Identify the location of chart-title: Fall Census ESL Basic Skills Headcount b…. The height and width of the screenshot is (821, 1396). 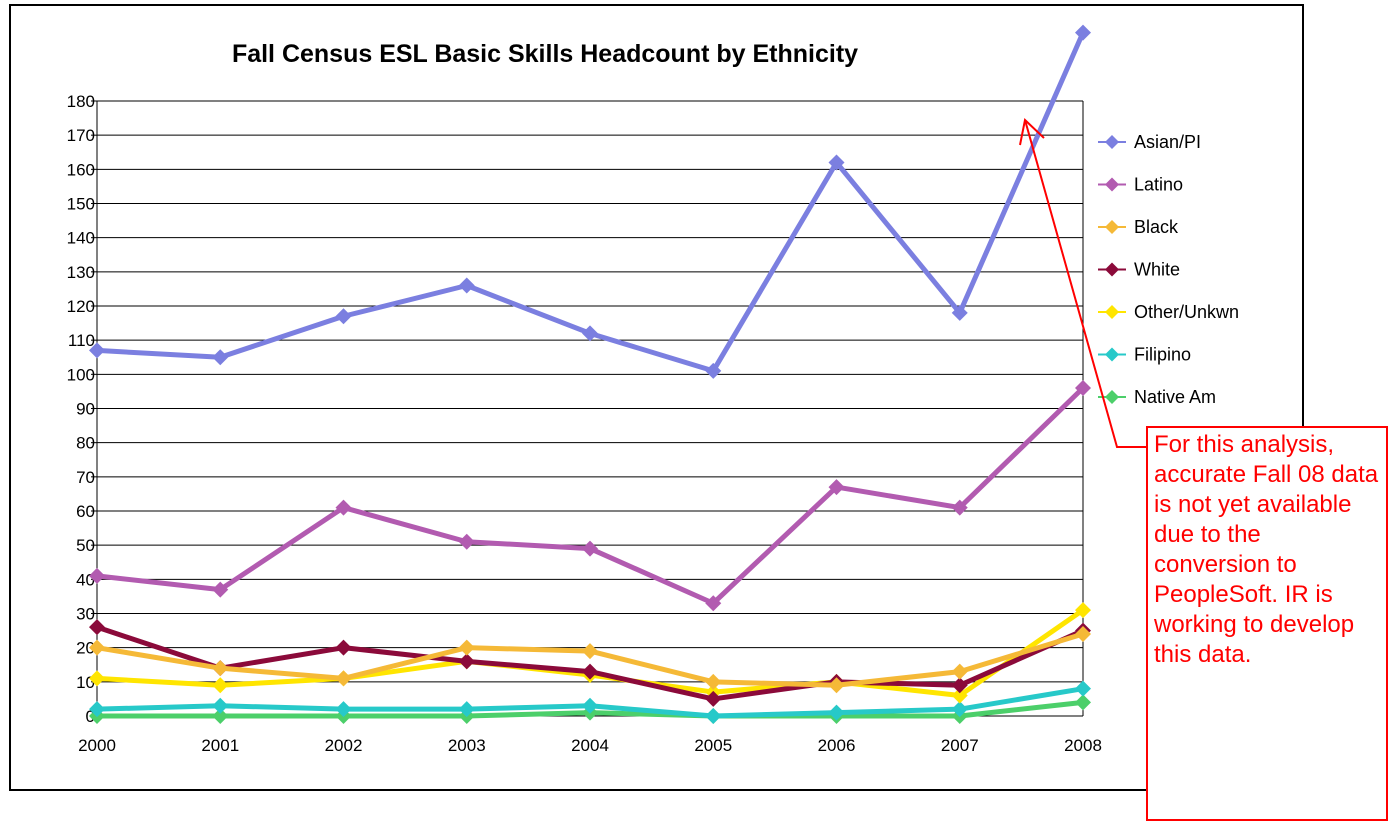
(545, 54).